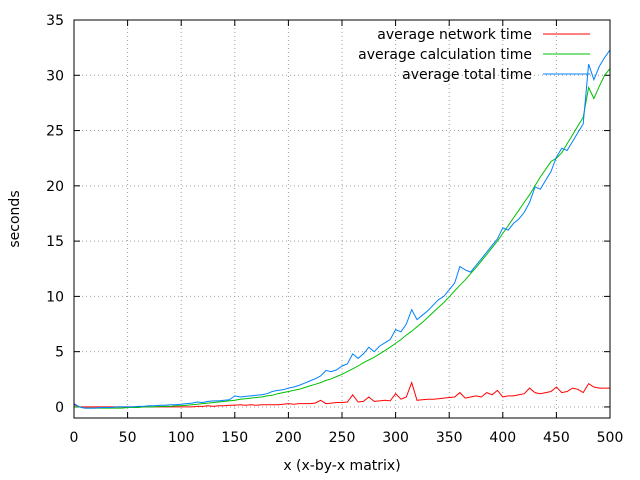 The height and width of the screenshot is (480, 640). Describe the element at coordinates (502, 438) in the screenshot. I see `x-tick-label: 400` at that location.